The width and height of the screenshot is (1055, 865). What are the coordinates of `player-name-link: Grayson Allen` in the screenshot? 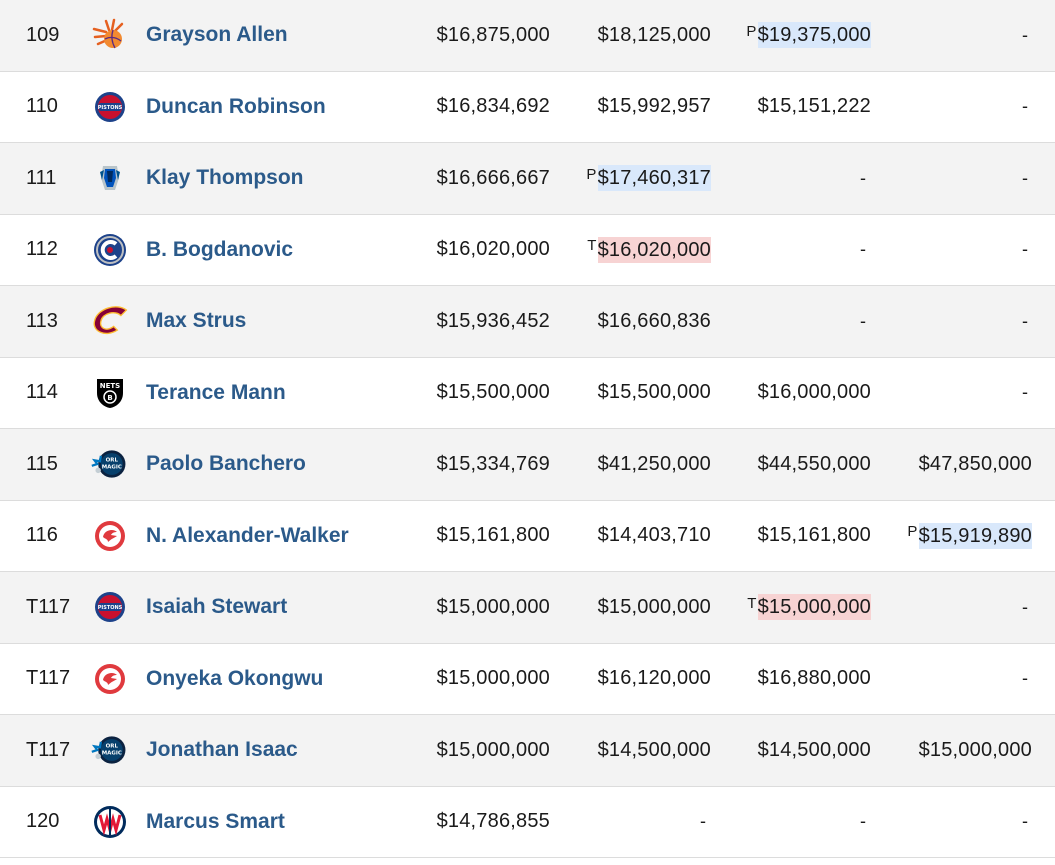 It's located at (217, 35).